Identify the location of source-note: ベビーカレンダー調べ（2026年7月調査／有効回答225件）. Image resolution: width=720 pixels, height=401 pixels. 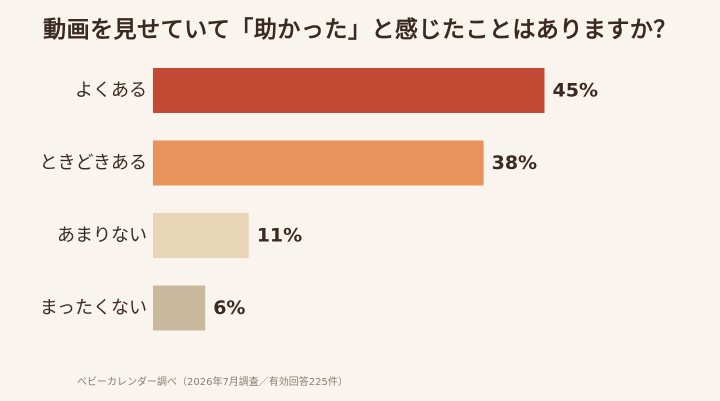
(212, 382).